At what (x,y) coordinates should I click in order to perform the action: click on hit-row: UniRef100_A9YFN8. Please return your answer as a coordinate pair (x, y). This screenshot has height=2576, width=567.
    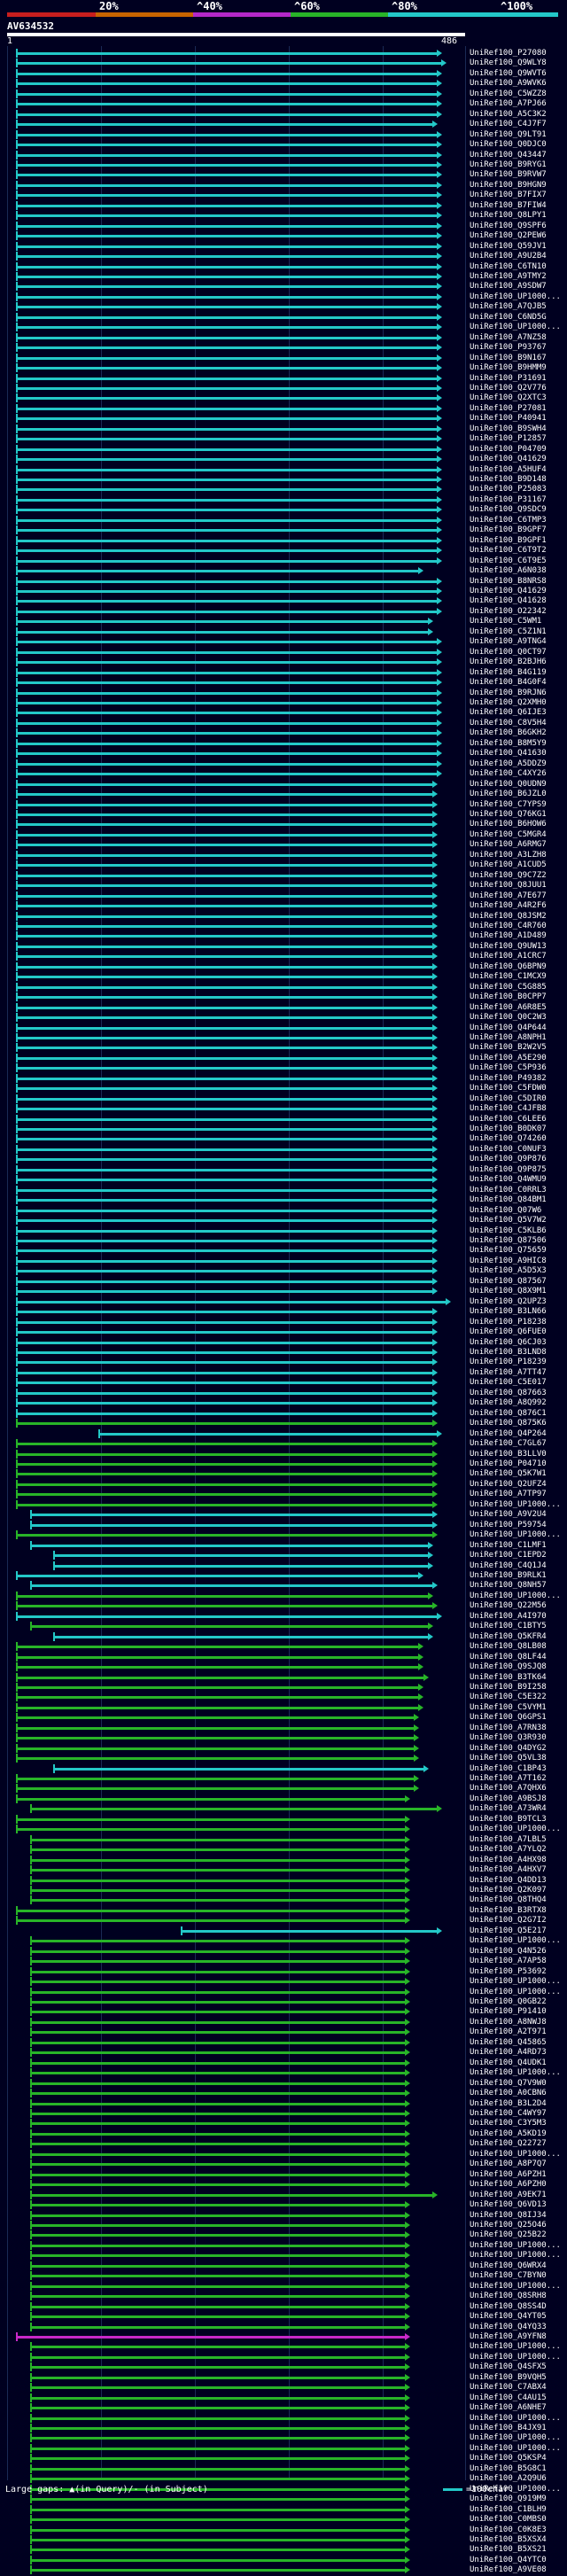
    Looking at the image, I should click on (283, 2336).